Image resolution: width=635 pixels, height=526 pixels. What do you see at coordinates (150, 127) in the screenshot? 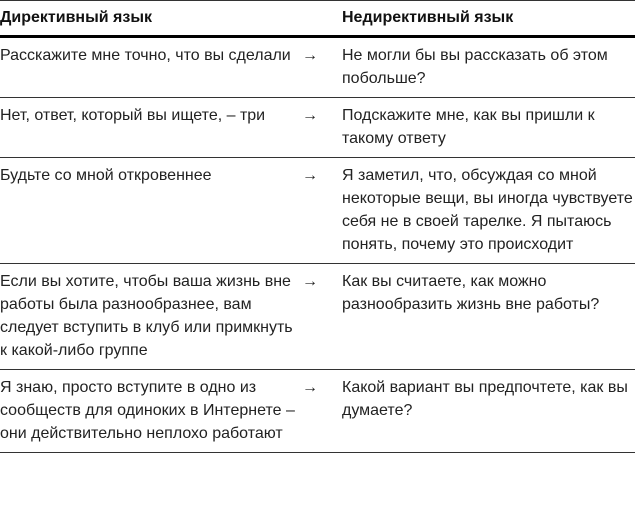
I see `directive-cell: Нет, ответ, который вы ищете, – три` at bounding box center [150, 127].